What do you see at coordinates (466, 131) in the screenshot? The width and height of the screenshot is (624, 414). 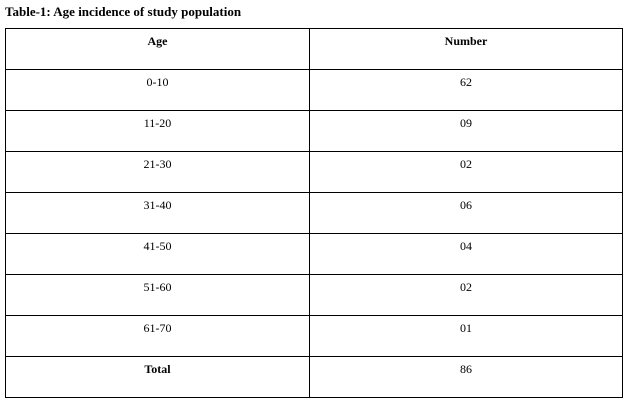 I see `table-cell: 09` at bounding box center [466, 131].